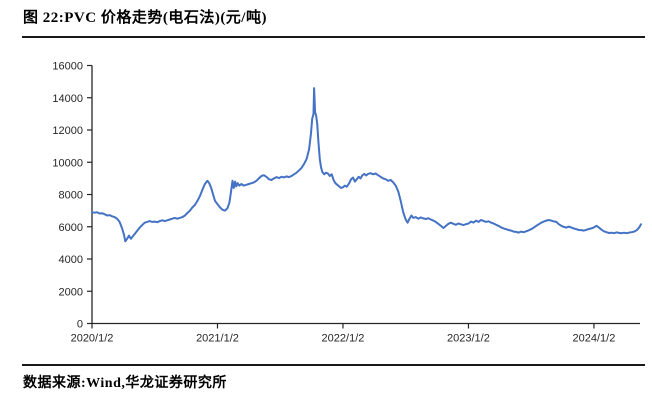 This screenshot has width=652, height=403. What do you see at coordinates (145, 18) in the screenshot?
I see `figure-title: 图 22:PVC 价格走势(电石法)(元/吨)` at bounding box center [145, 18].